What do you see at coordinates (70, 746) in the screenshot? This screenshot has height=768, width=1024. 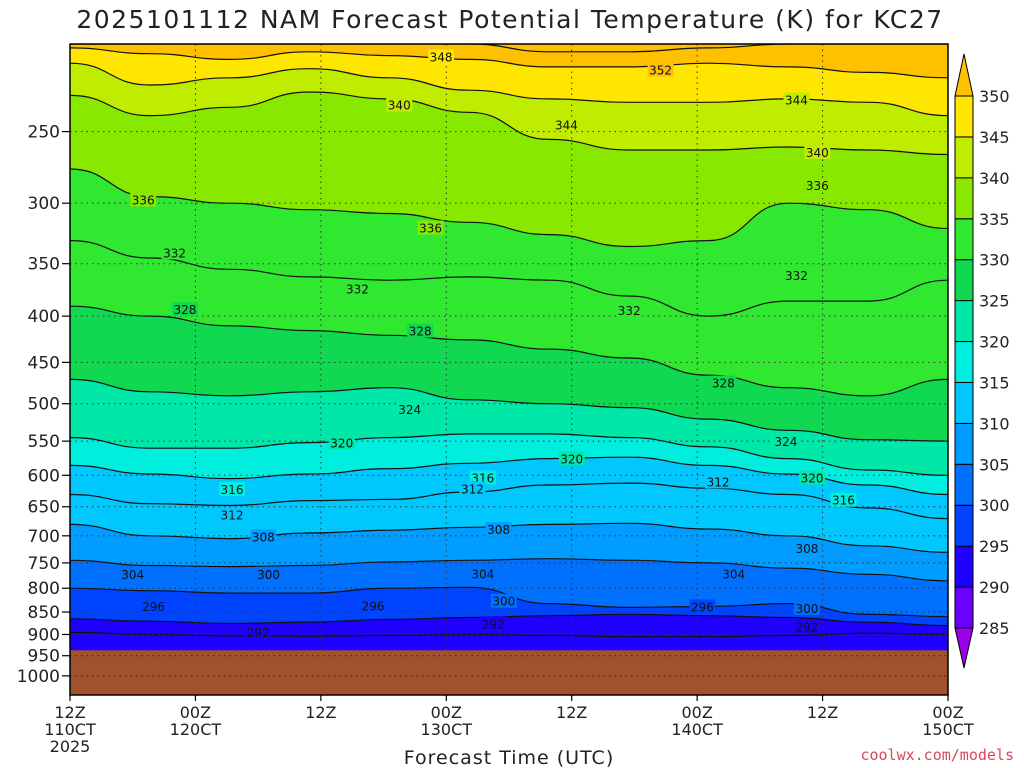 I see `x-tick-label: 2025` at bounding box center [70, 746].